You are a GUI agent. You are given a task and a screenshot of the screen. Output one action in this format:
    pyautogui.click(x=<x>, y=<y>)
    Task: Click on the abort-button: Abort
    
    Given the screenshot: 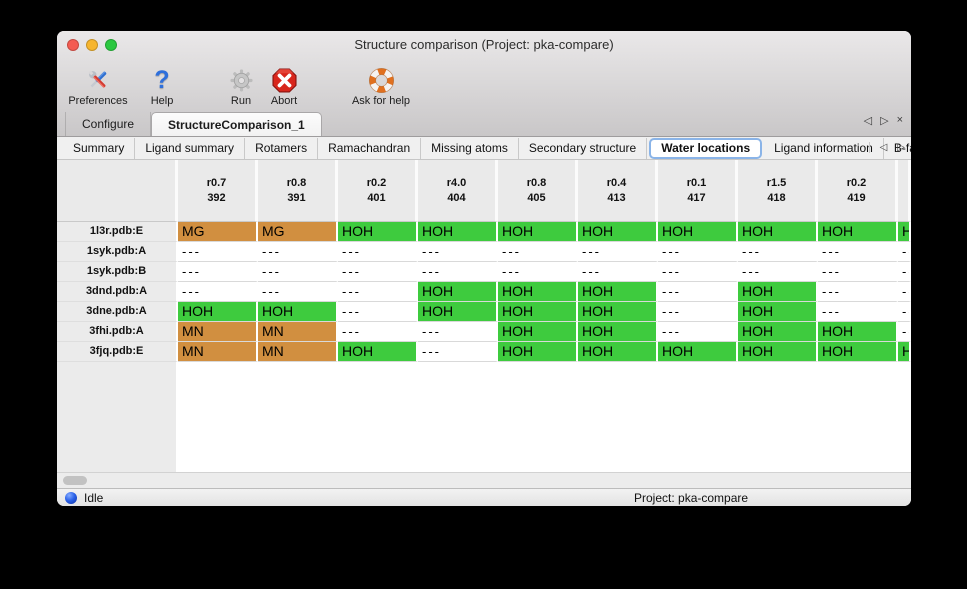 What is the action you would take?
    pyautogui.click(x=284, y=84)
    